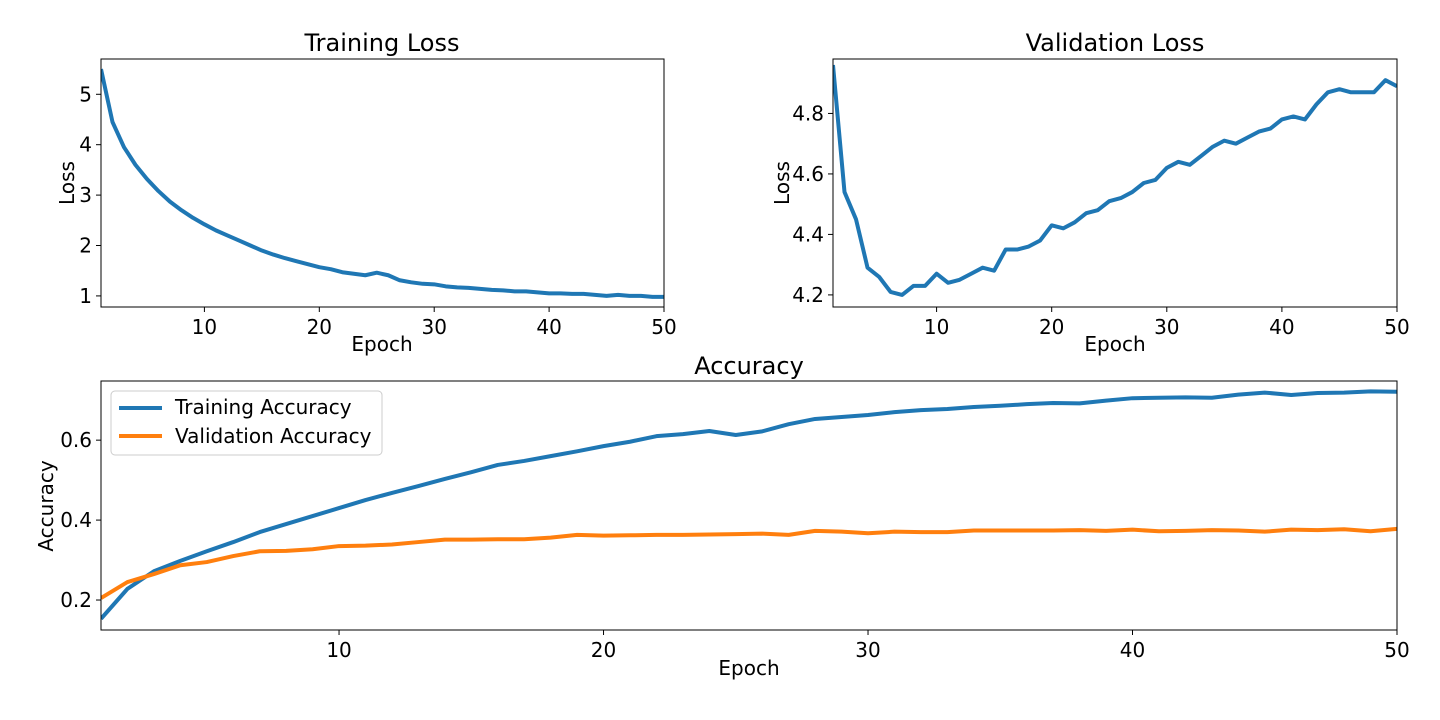 The height and width of the screenshot is (720, 1440). Describe the element at coordinates (85, 195) in the screenshot. I see `training-loss-ytick-label: 3` at that location.